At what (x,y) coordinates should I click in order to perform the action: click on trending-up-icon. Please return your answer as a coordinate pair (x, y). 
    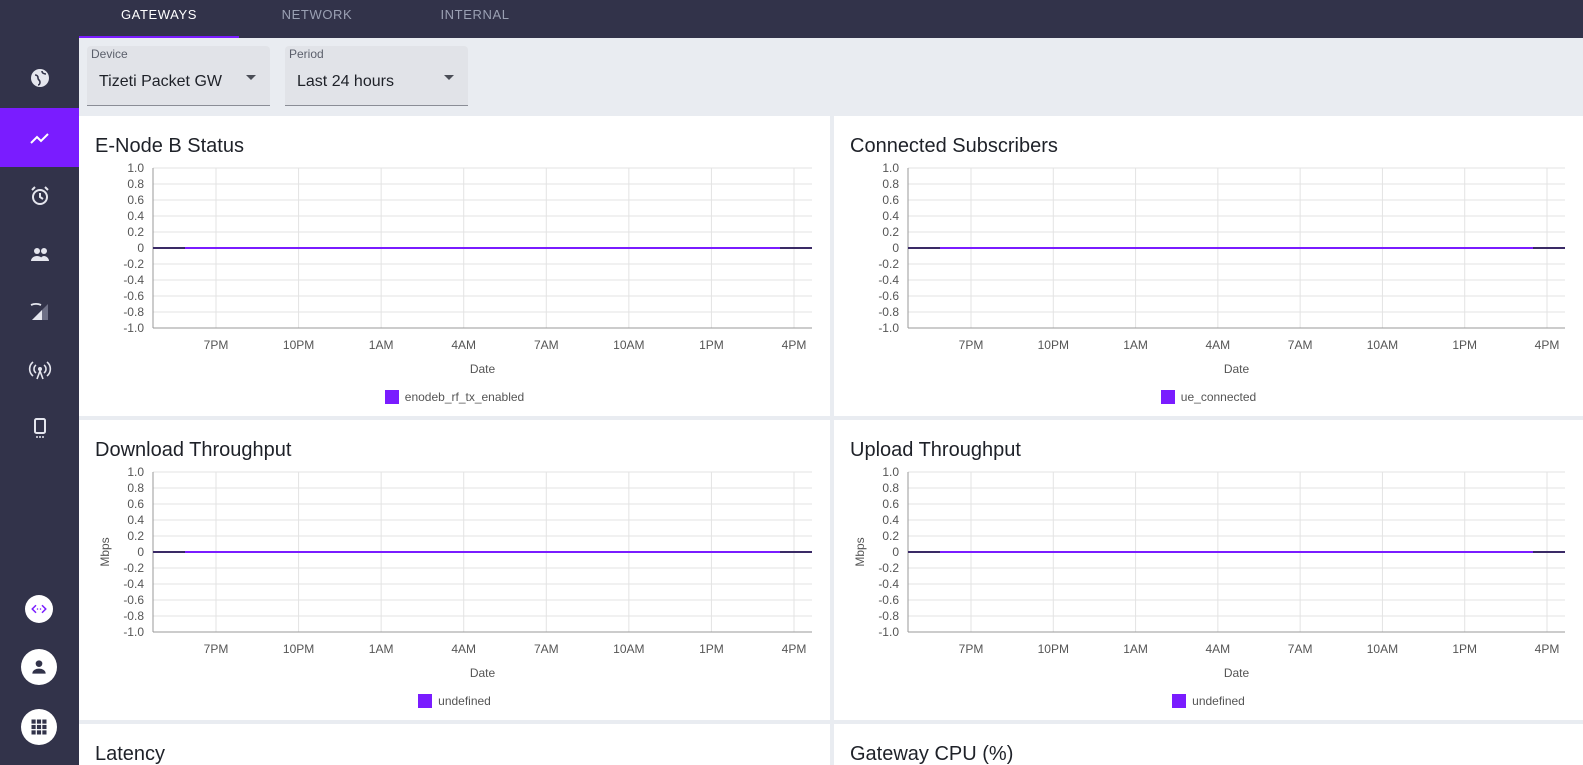
    Looking at the image, I should click on (39, 138).